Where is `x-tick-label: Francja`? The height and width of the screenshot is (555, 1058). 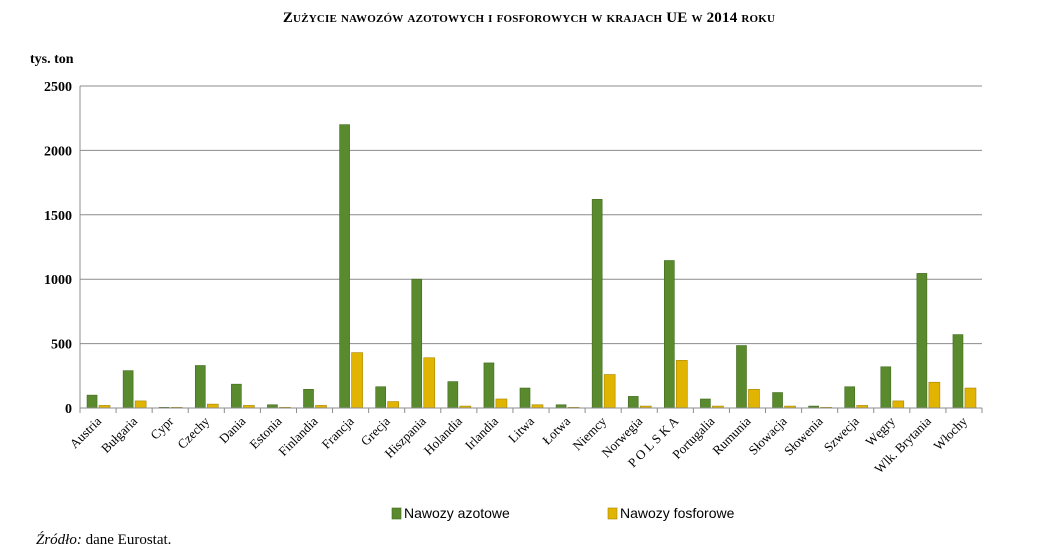 x-tick-label: Francja is located at coordinates (338, 432).